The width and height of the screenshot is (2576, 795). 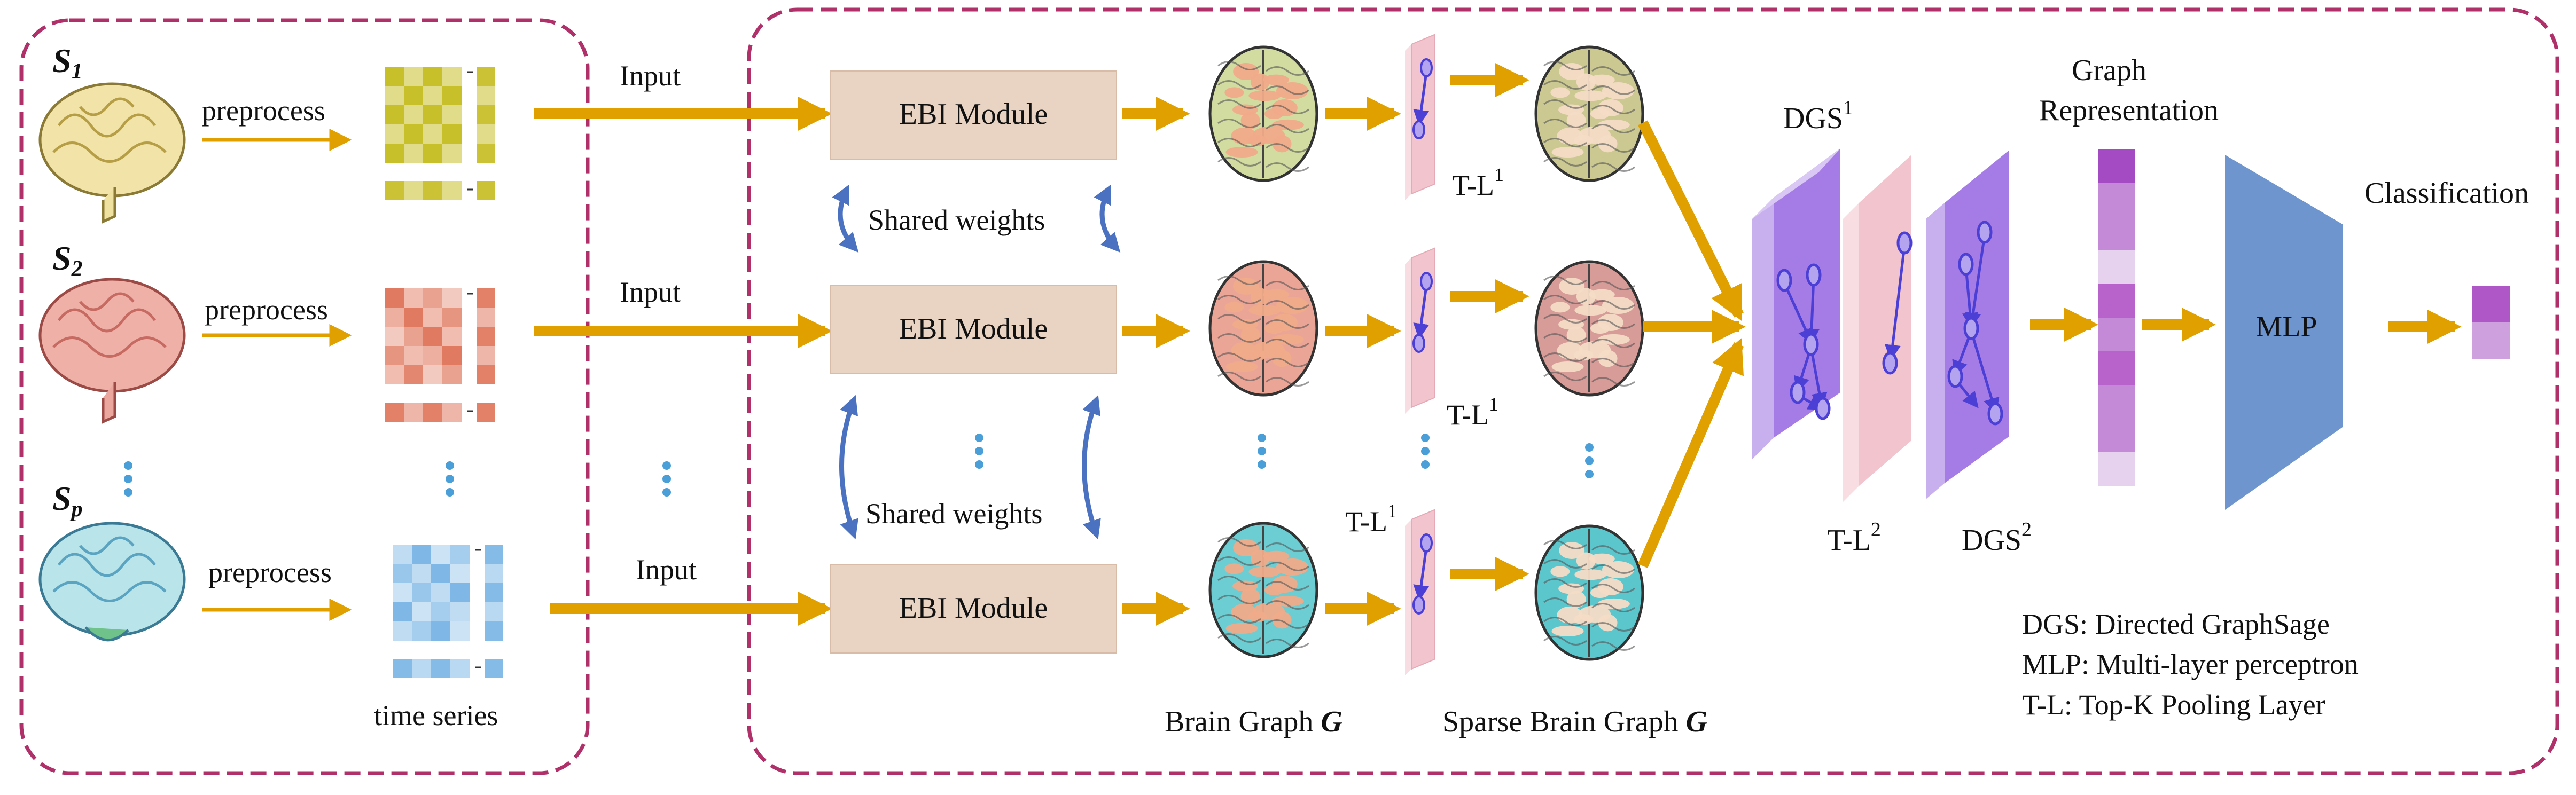 What do you see at coordinates (2176, 624) in the screenshot?
I see `legend-item-dgs: DGS: Directed GraphSage` at bounding box center [2176, 624].